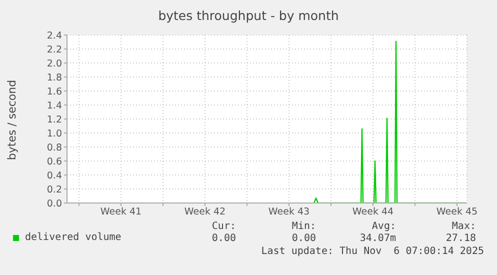  What do you see at coordinates (303, 226) in the screenshot?
I see `text: Min:` at bounding box center [303, 226].